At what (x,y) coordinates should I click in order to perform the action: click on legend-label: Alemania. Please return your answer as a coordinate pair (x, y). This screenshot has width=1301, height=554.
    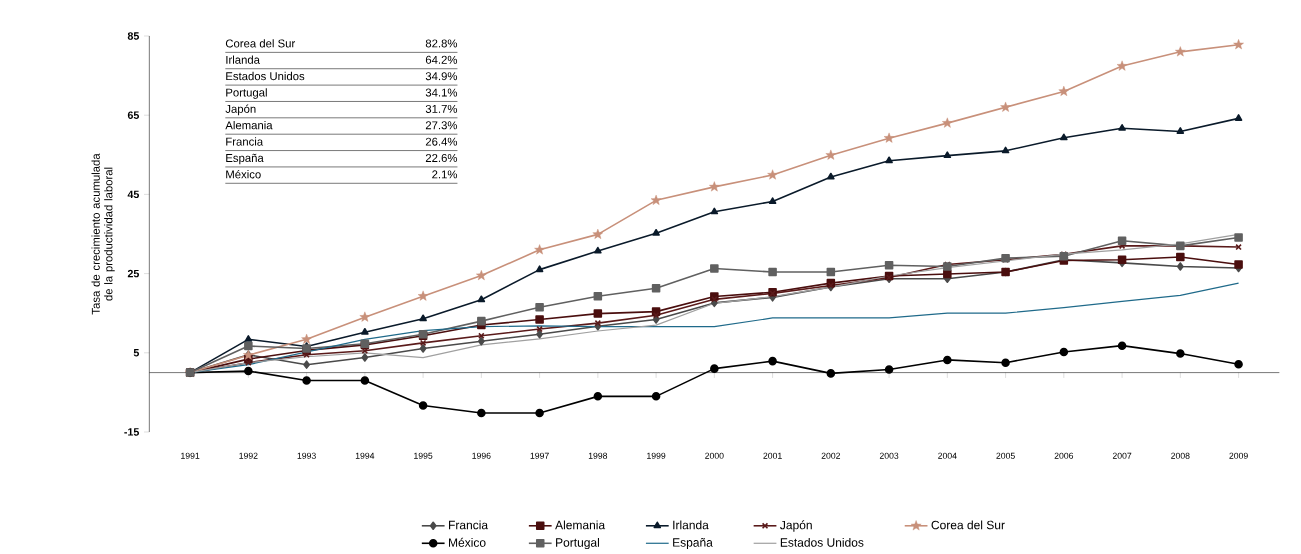
    Looking at the image, I should click on (580, 525).